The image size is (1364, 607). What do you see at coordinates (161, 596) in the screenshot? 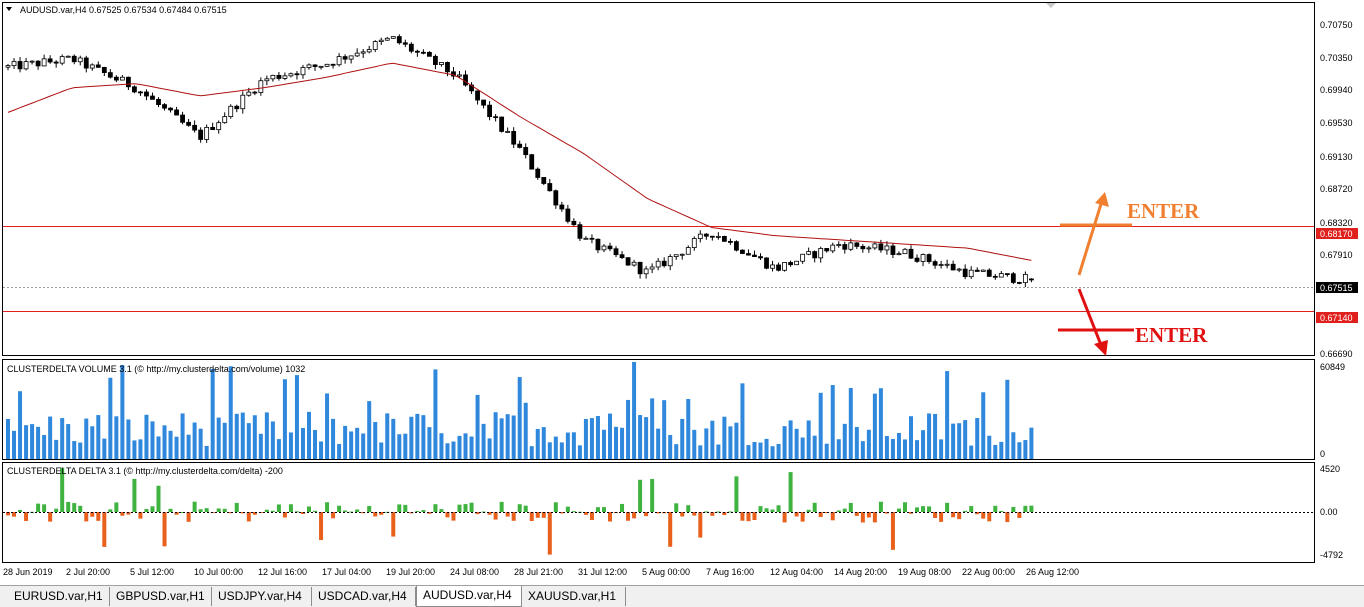
I see `tab-gbpusd: GBPUSD.var,H1` at bounding box center [161, 596].